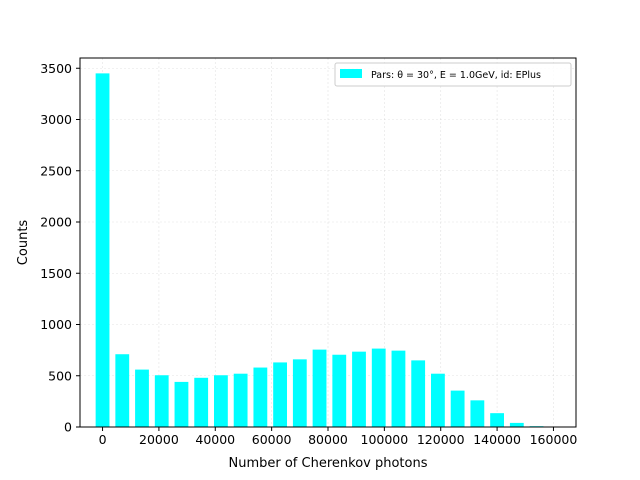  Describe the element at coordinates (56, 324) in the screenshot. I see `y-tick-label: 1000` at that location.